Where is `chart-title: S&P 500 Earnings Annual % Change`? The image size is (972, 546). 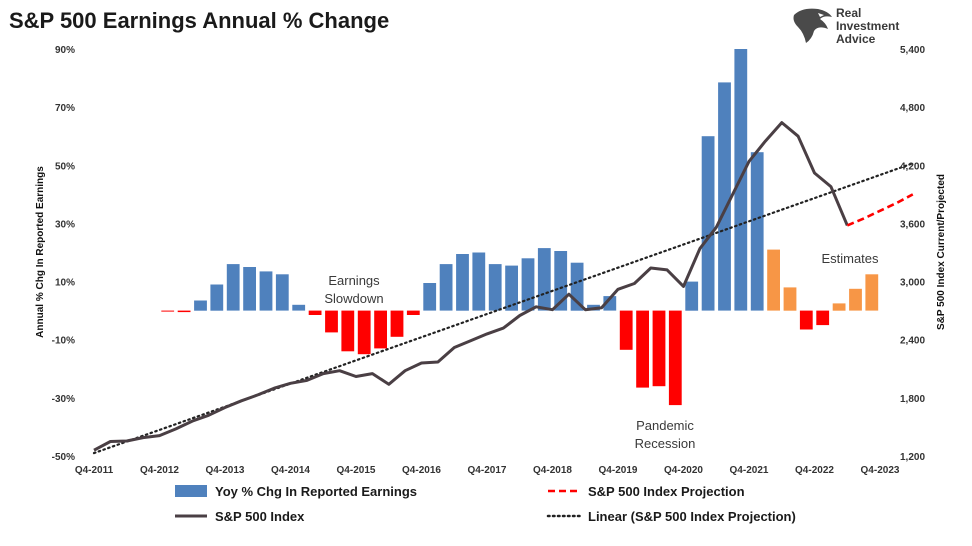 chart-title: S&P 500 Earnings Annual % Change is located at coordinates (199, 20).